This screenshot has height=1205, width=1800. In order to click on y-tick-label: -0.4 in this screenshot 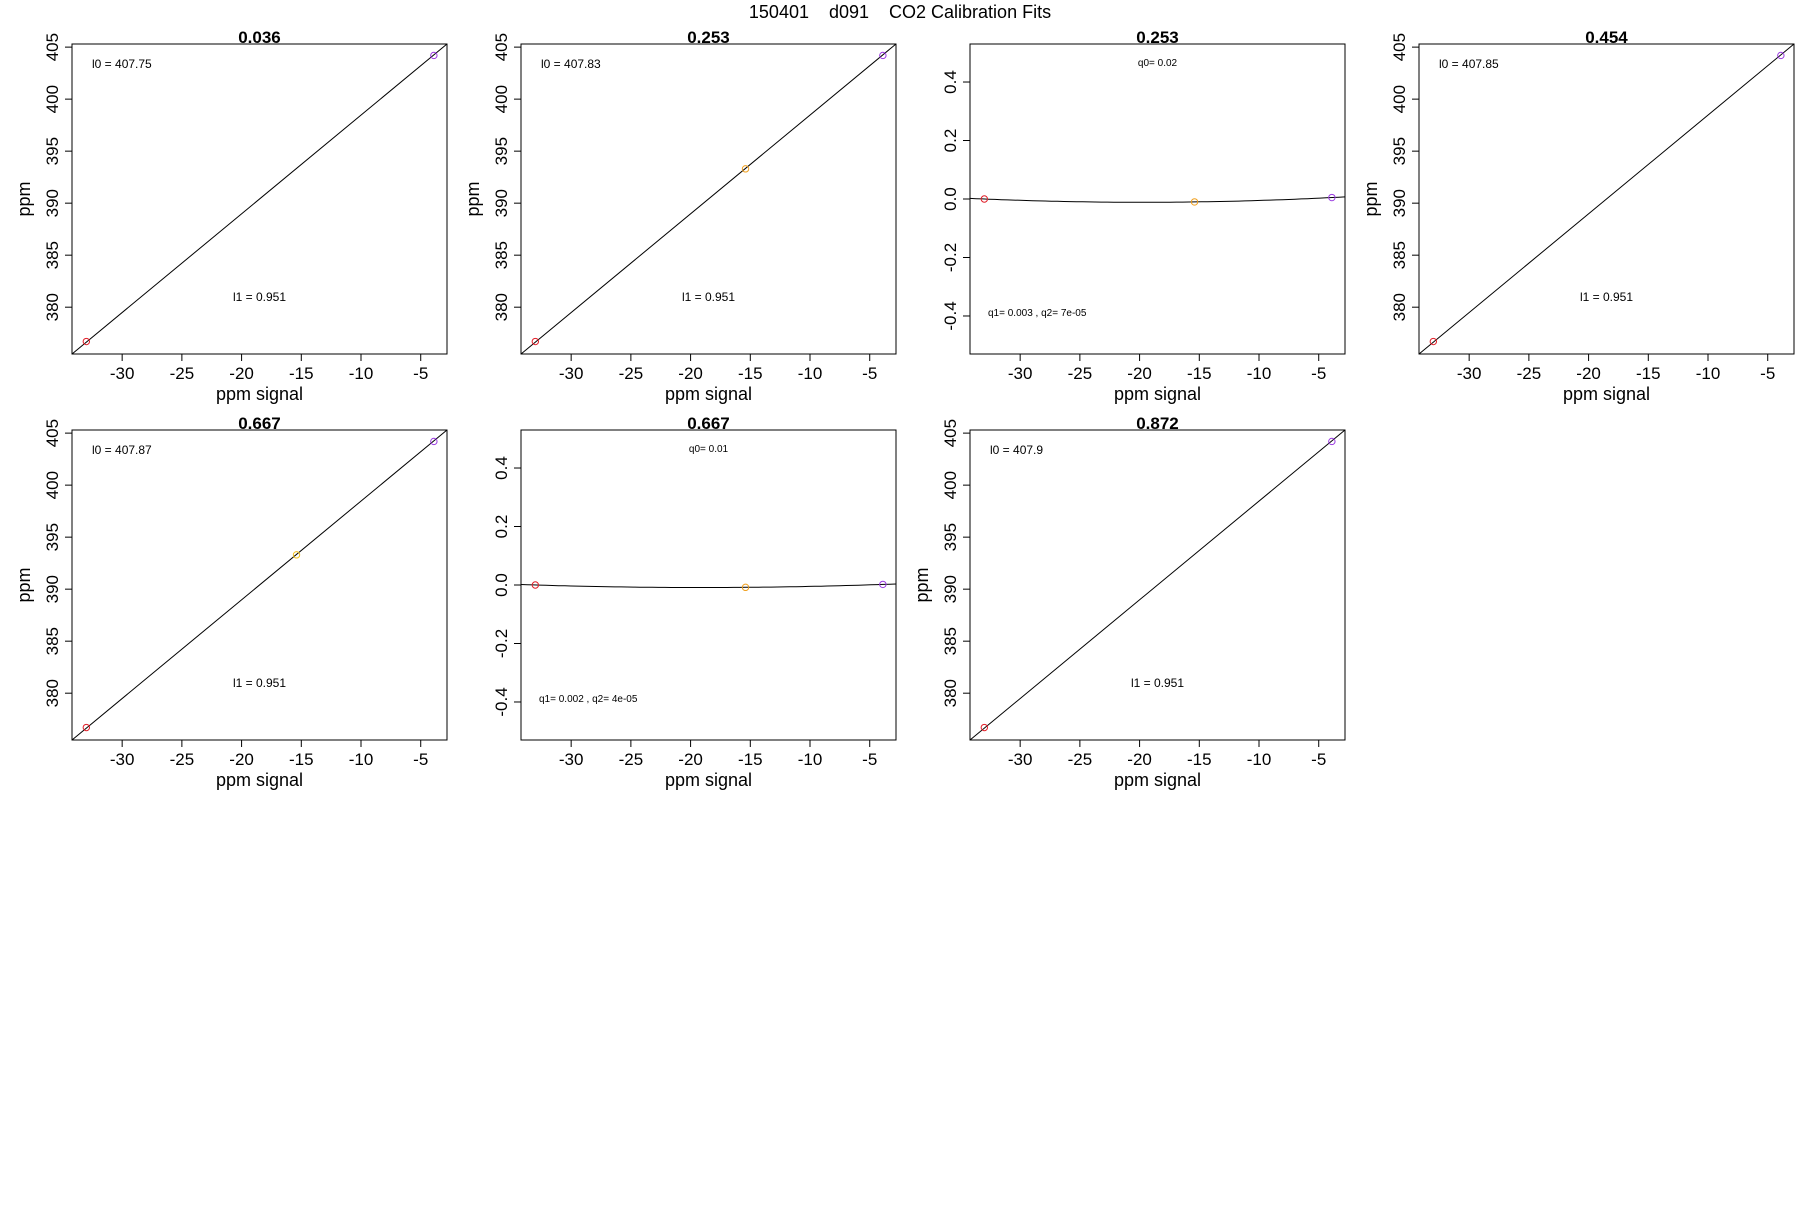, I will do `click(950, 315)`.